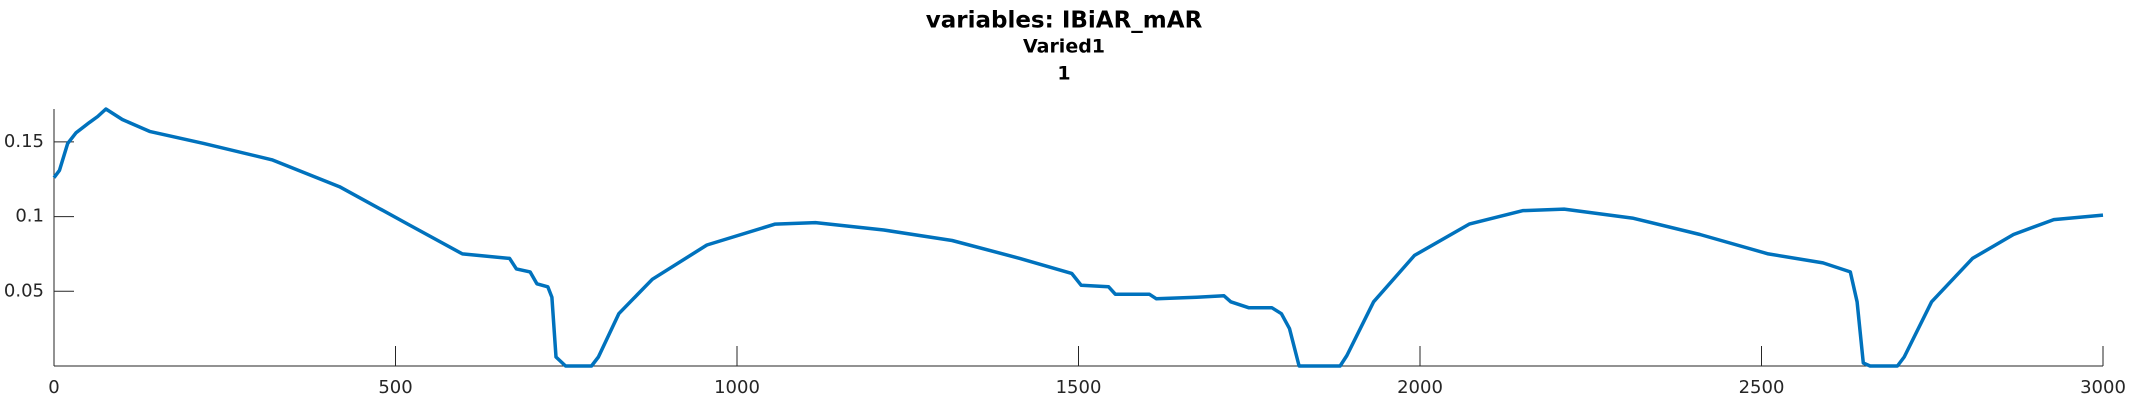 This screenshot has height=400, width=2133. I want to click on x-tick-label: 1500, so click(1079, 387).